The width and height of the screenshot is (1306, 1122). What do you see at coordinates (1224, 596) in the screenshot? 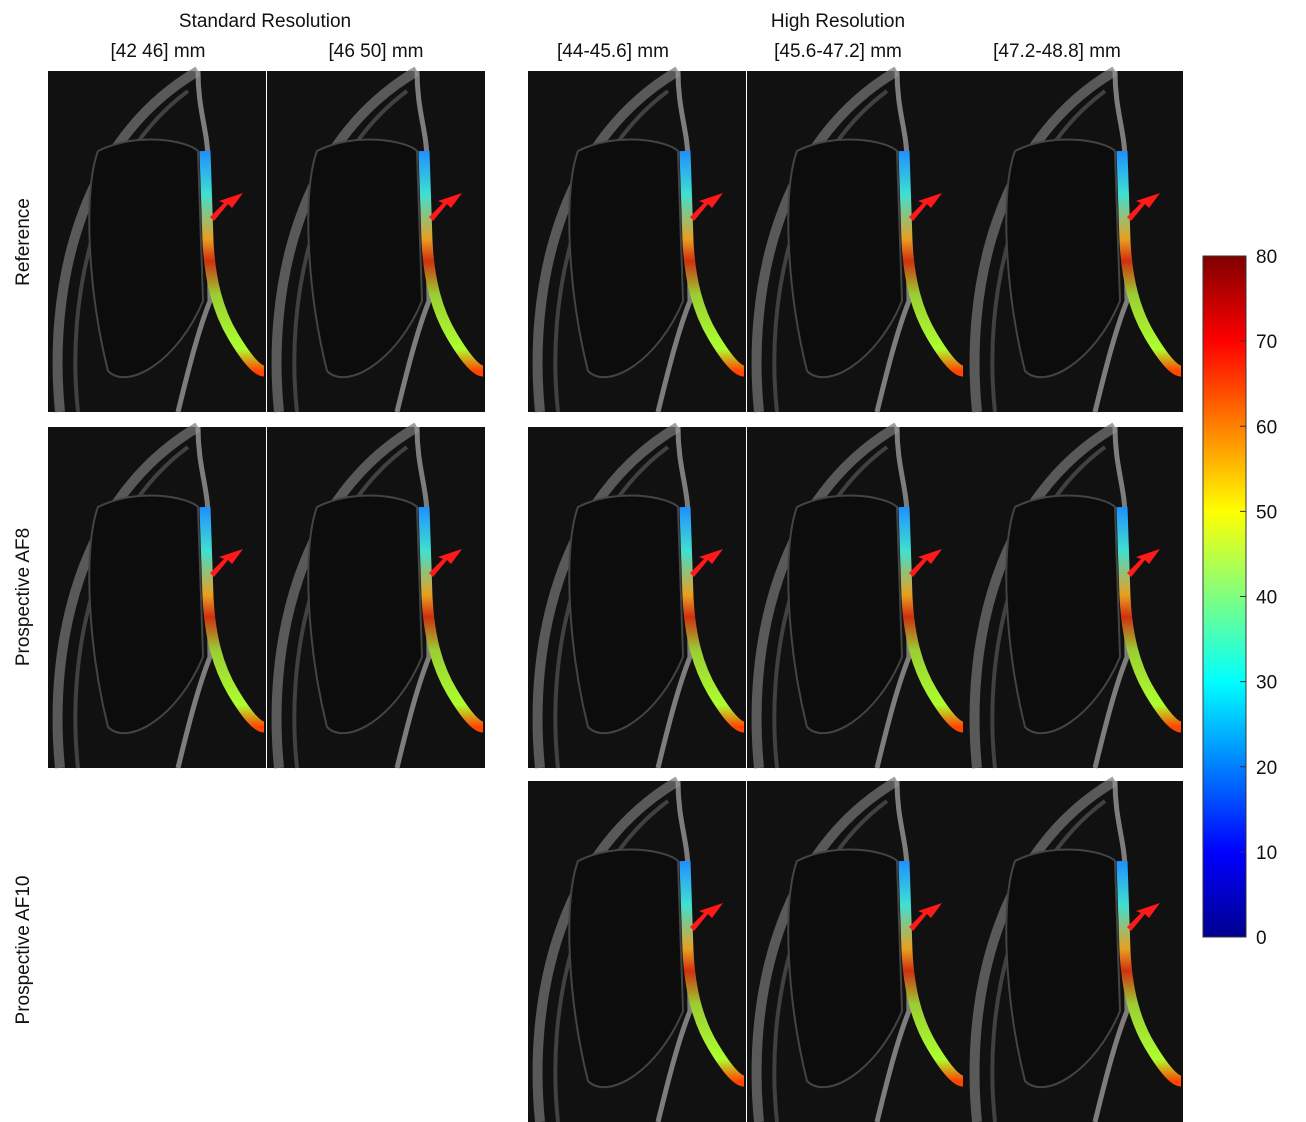
I see `colorbar` at bounding box center [1224, 596].